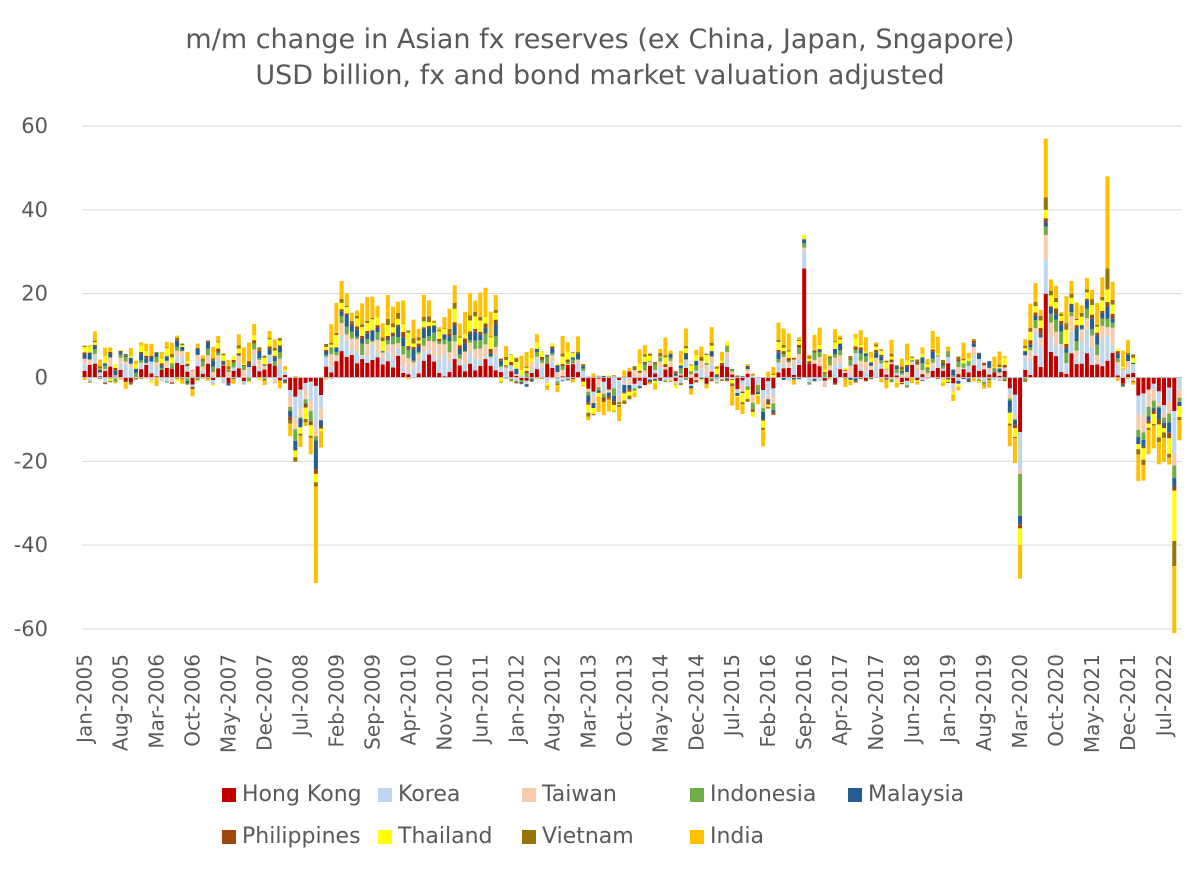 This screenshot has height=872, width=1200. What do you see at coordinates (1128, 702) in the screenshot?
I see `x-tick-label: Dec-2021` at bounding box center [1128, 702].